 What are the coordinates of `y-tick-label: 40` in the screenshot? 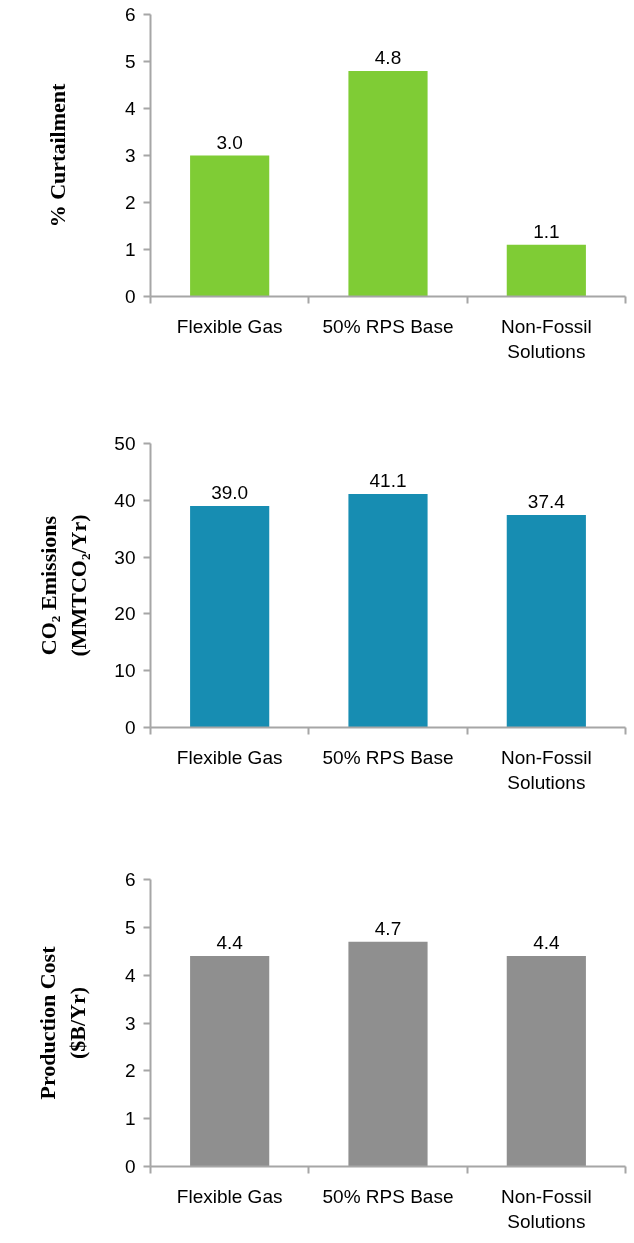 It's located at (125, 500).